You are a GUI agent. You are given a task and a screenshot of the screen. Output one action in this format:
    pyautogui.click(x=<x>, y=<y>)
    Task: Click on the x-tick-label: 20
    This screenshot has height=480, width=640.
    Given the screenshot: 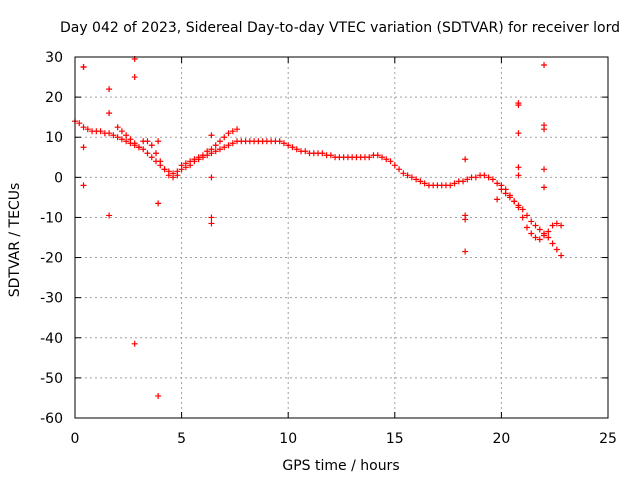 What is the action you would take?
    pyautogui.click(x=501, y=439)
    